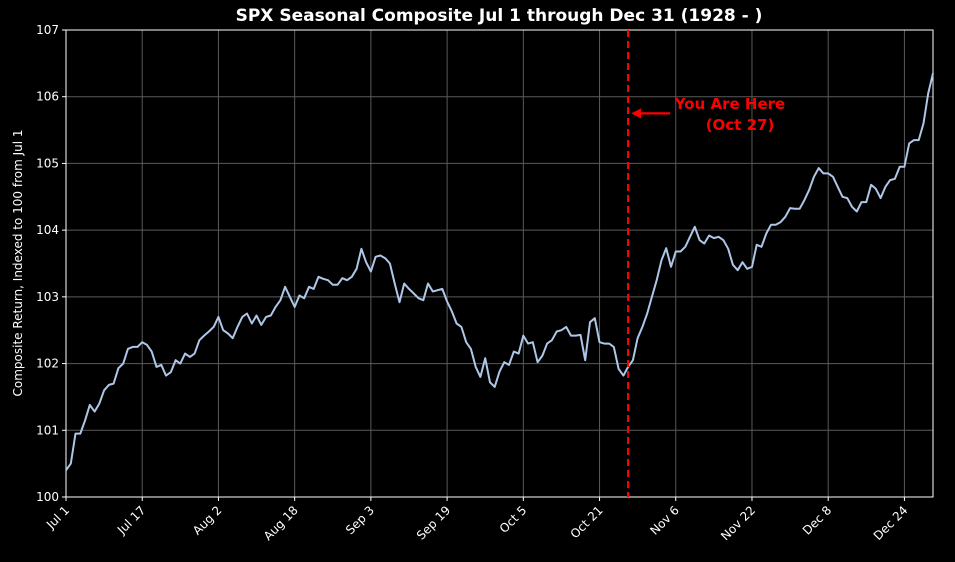 Image resolution: width=955 pixels, height=562 pixels. I want to click on y-tick-label: 104, so click(47, 230).